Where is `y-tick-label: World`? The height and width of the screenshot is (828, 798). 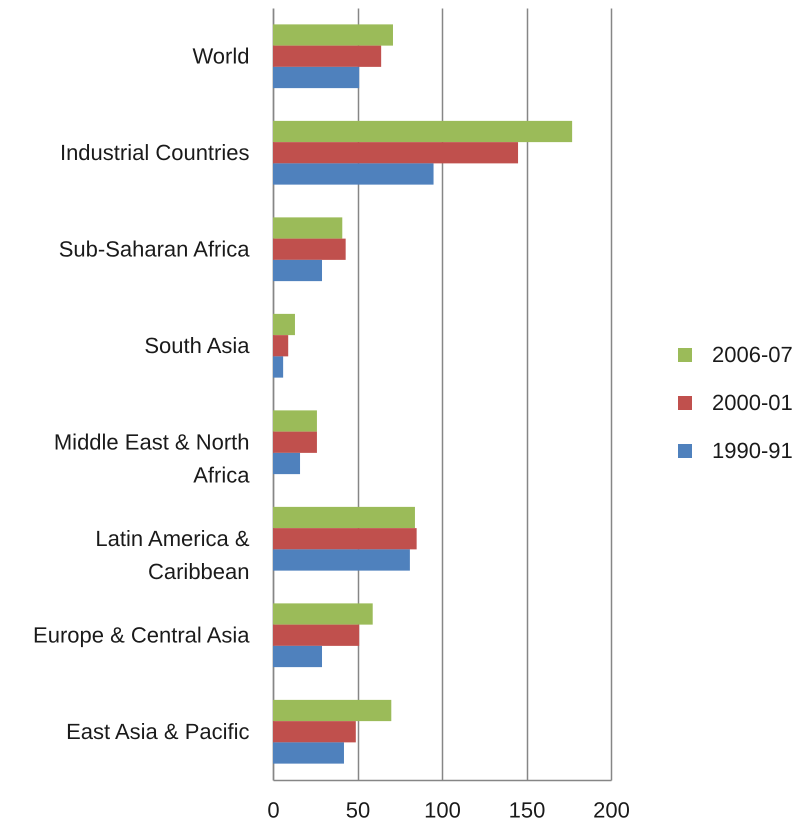 y-tick-label: World is located at coordinates (221, 55).